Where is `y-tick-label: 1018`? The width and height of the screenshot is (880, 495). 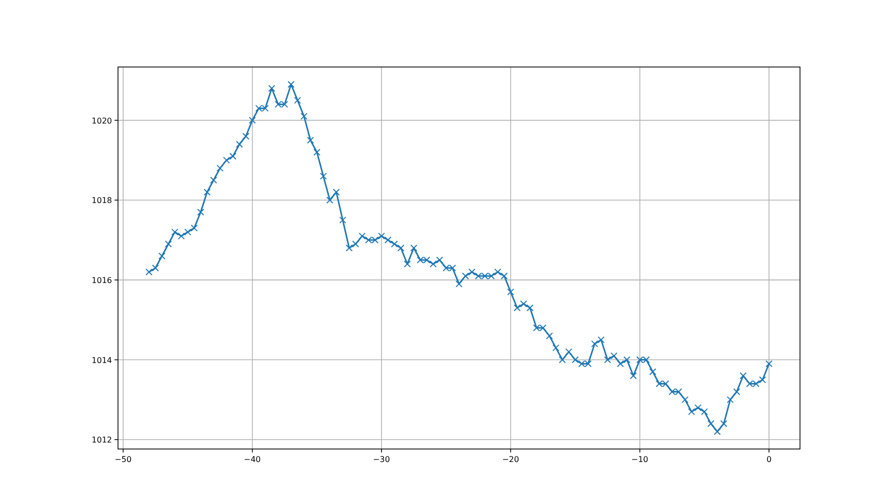 y-tick-label: 1018 is located at coordinates (102, 201).